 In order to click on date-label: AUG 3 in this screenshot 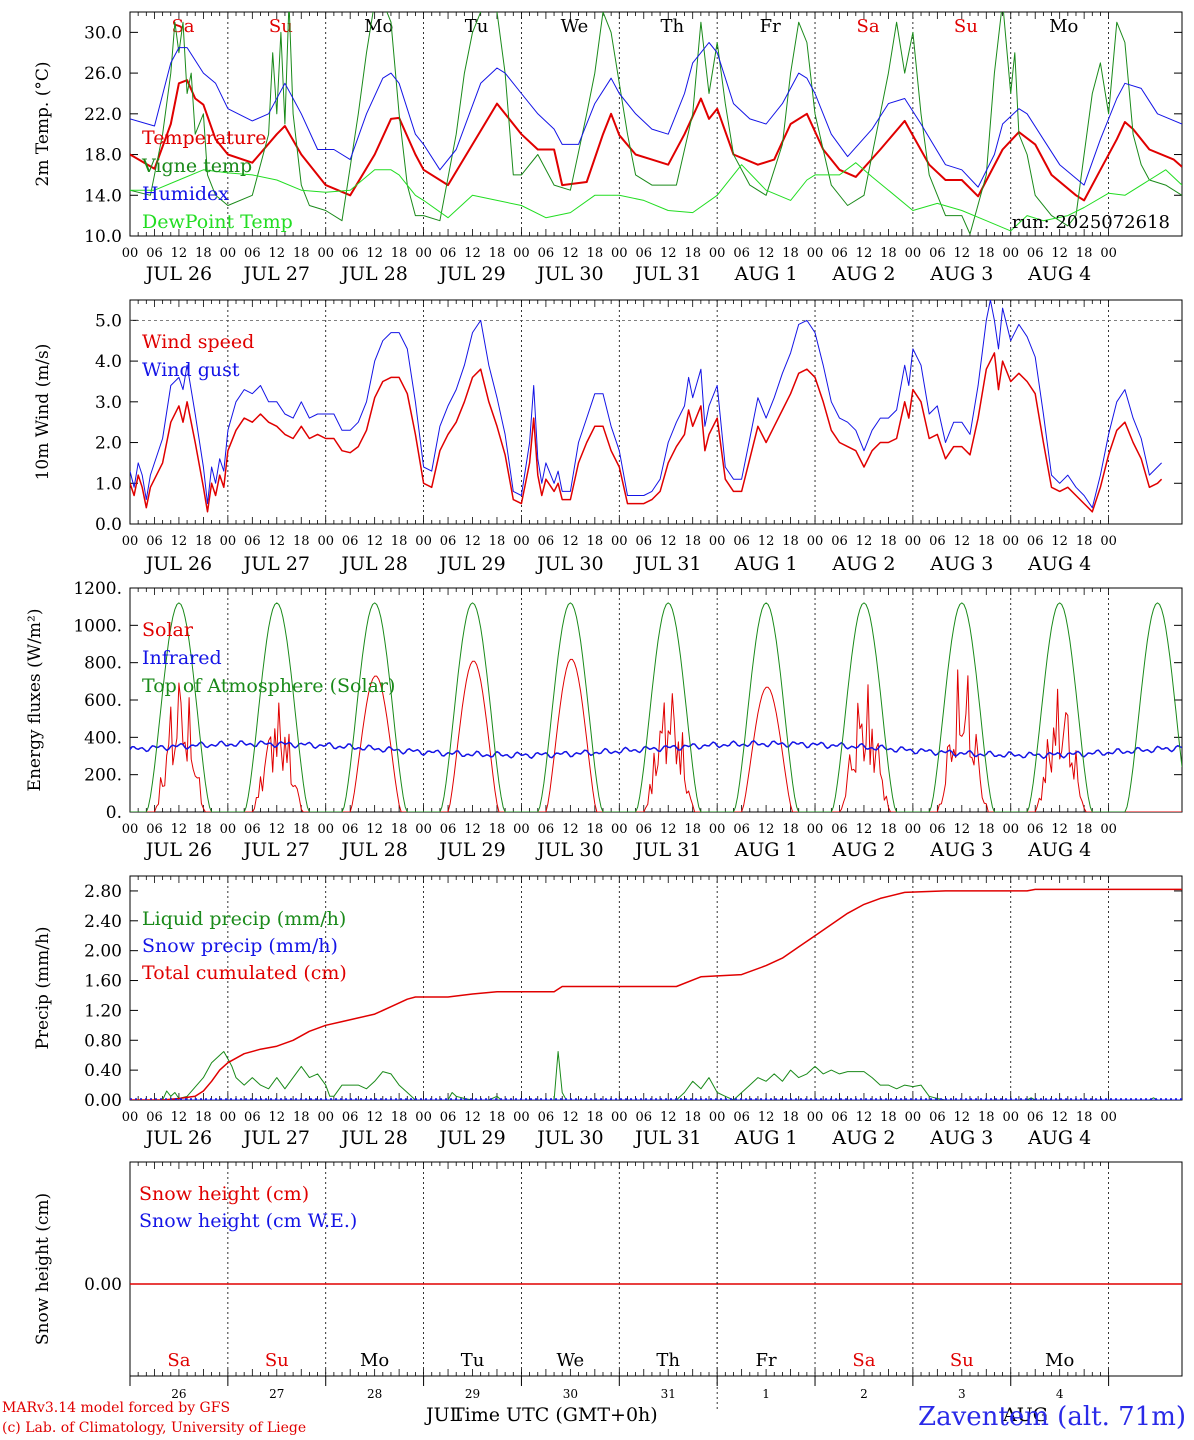, I will do `click(961, 1138)`.